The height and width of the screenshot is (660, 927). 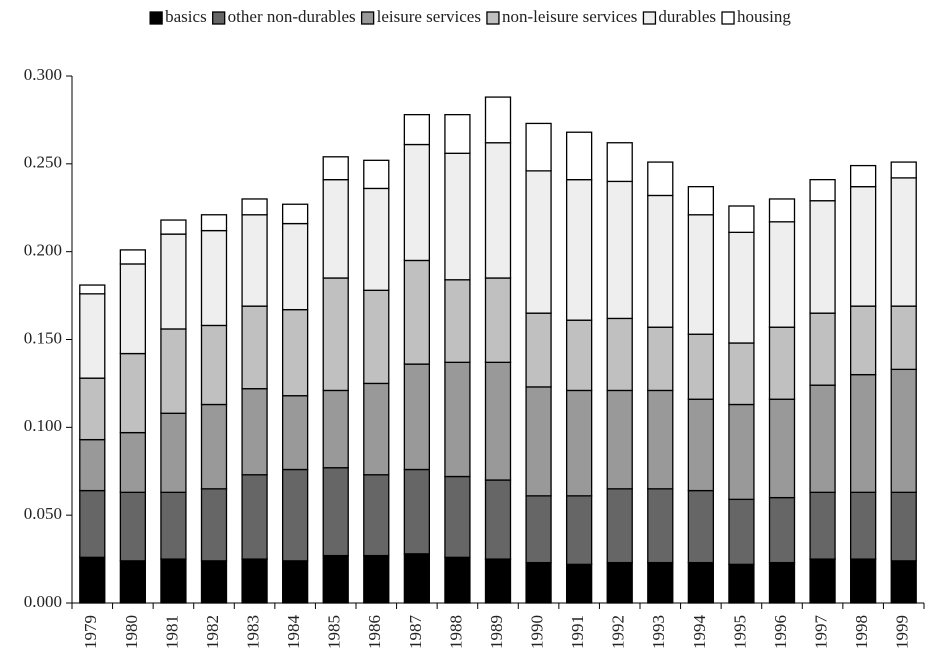 I want to click on x-tick-label: 1995, so click(x=739, y=632).